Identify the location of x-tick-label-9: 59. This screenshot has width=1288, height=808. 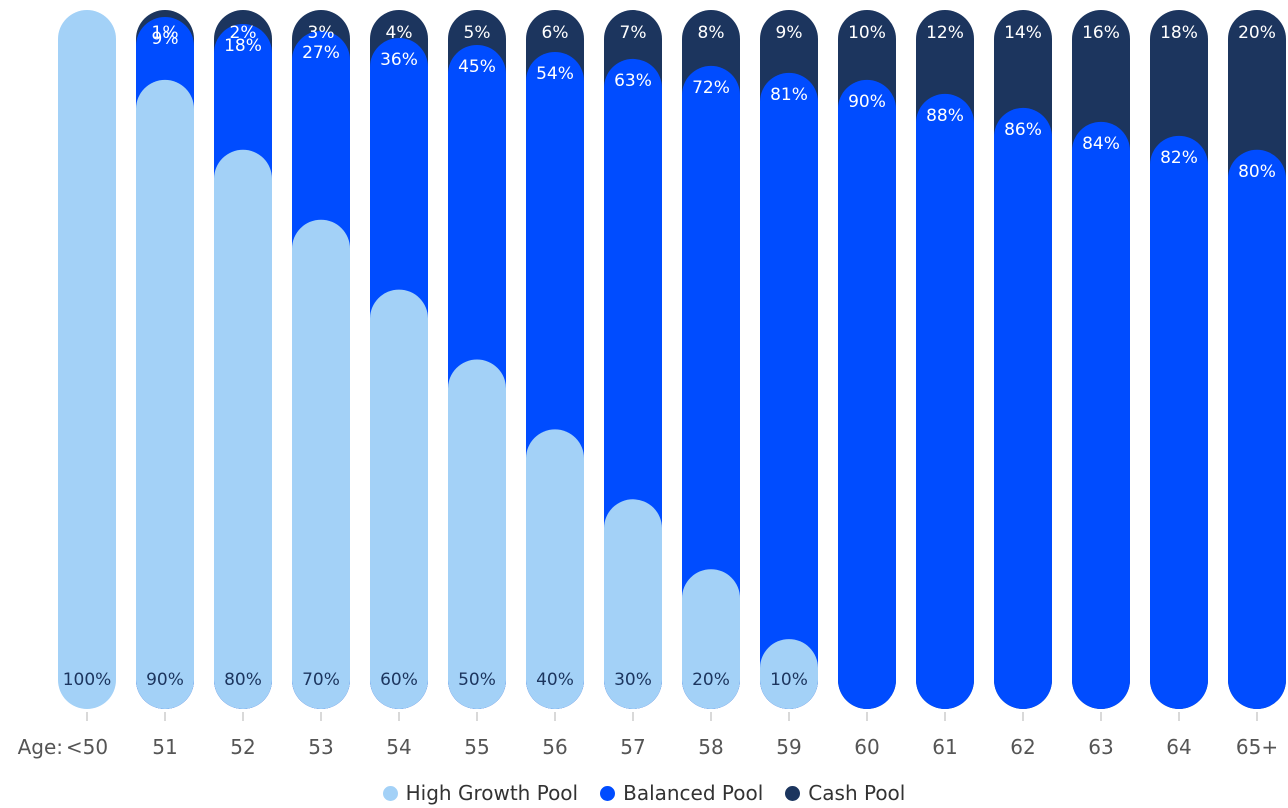
(788, 747).